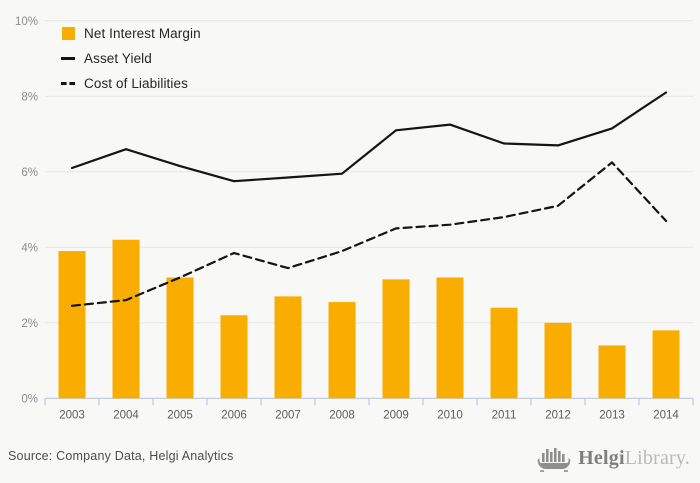  What do you see at coordinates (504, 415) in the screenshot?
I see `x-axis-tick-label: 2011` at bounding box center [504, 415].